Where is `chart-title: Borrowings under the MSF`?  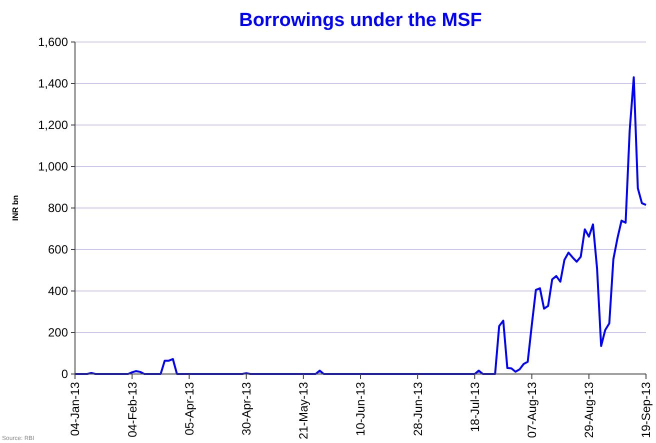
chart-title: Borrowings under the MSF is located at coordinates (360, 20).